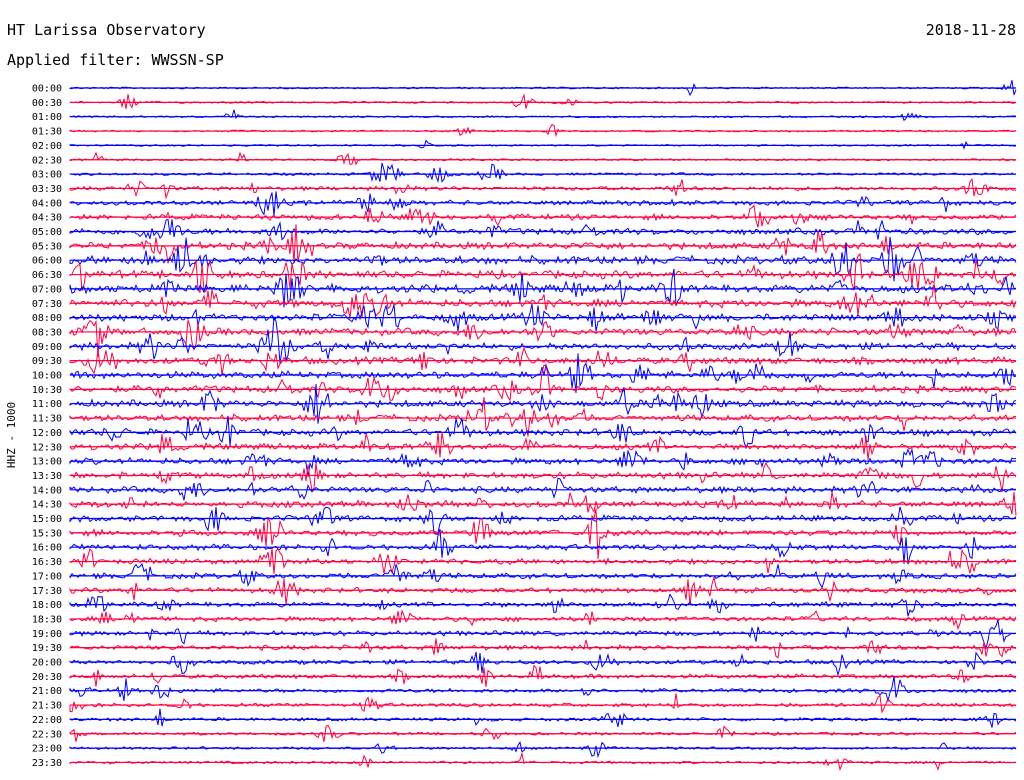 The height and width of the screenshot is (780, 1024). I want to click on row-label-0730: 07:30, so click(47, 304).